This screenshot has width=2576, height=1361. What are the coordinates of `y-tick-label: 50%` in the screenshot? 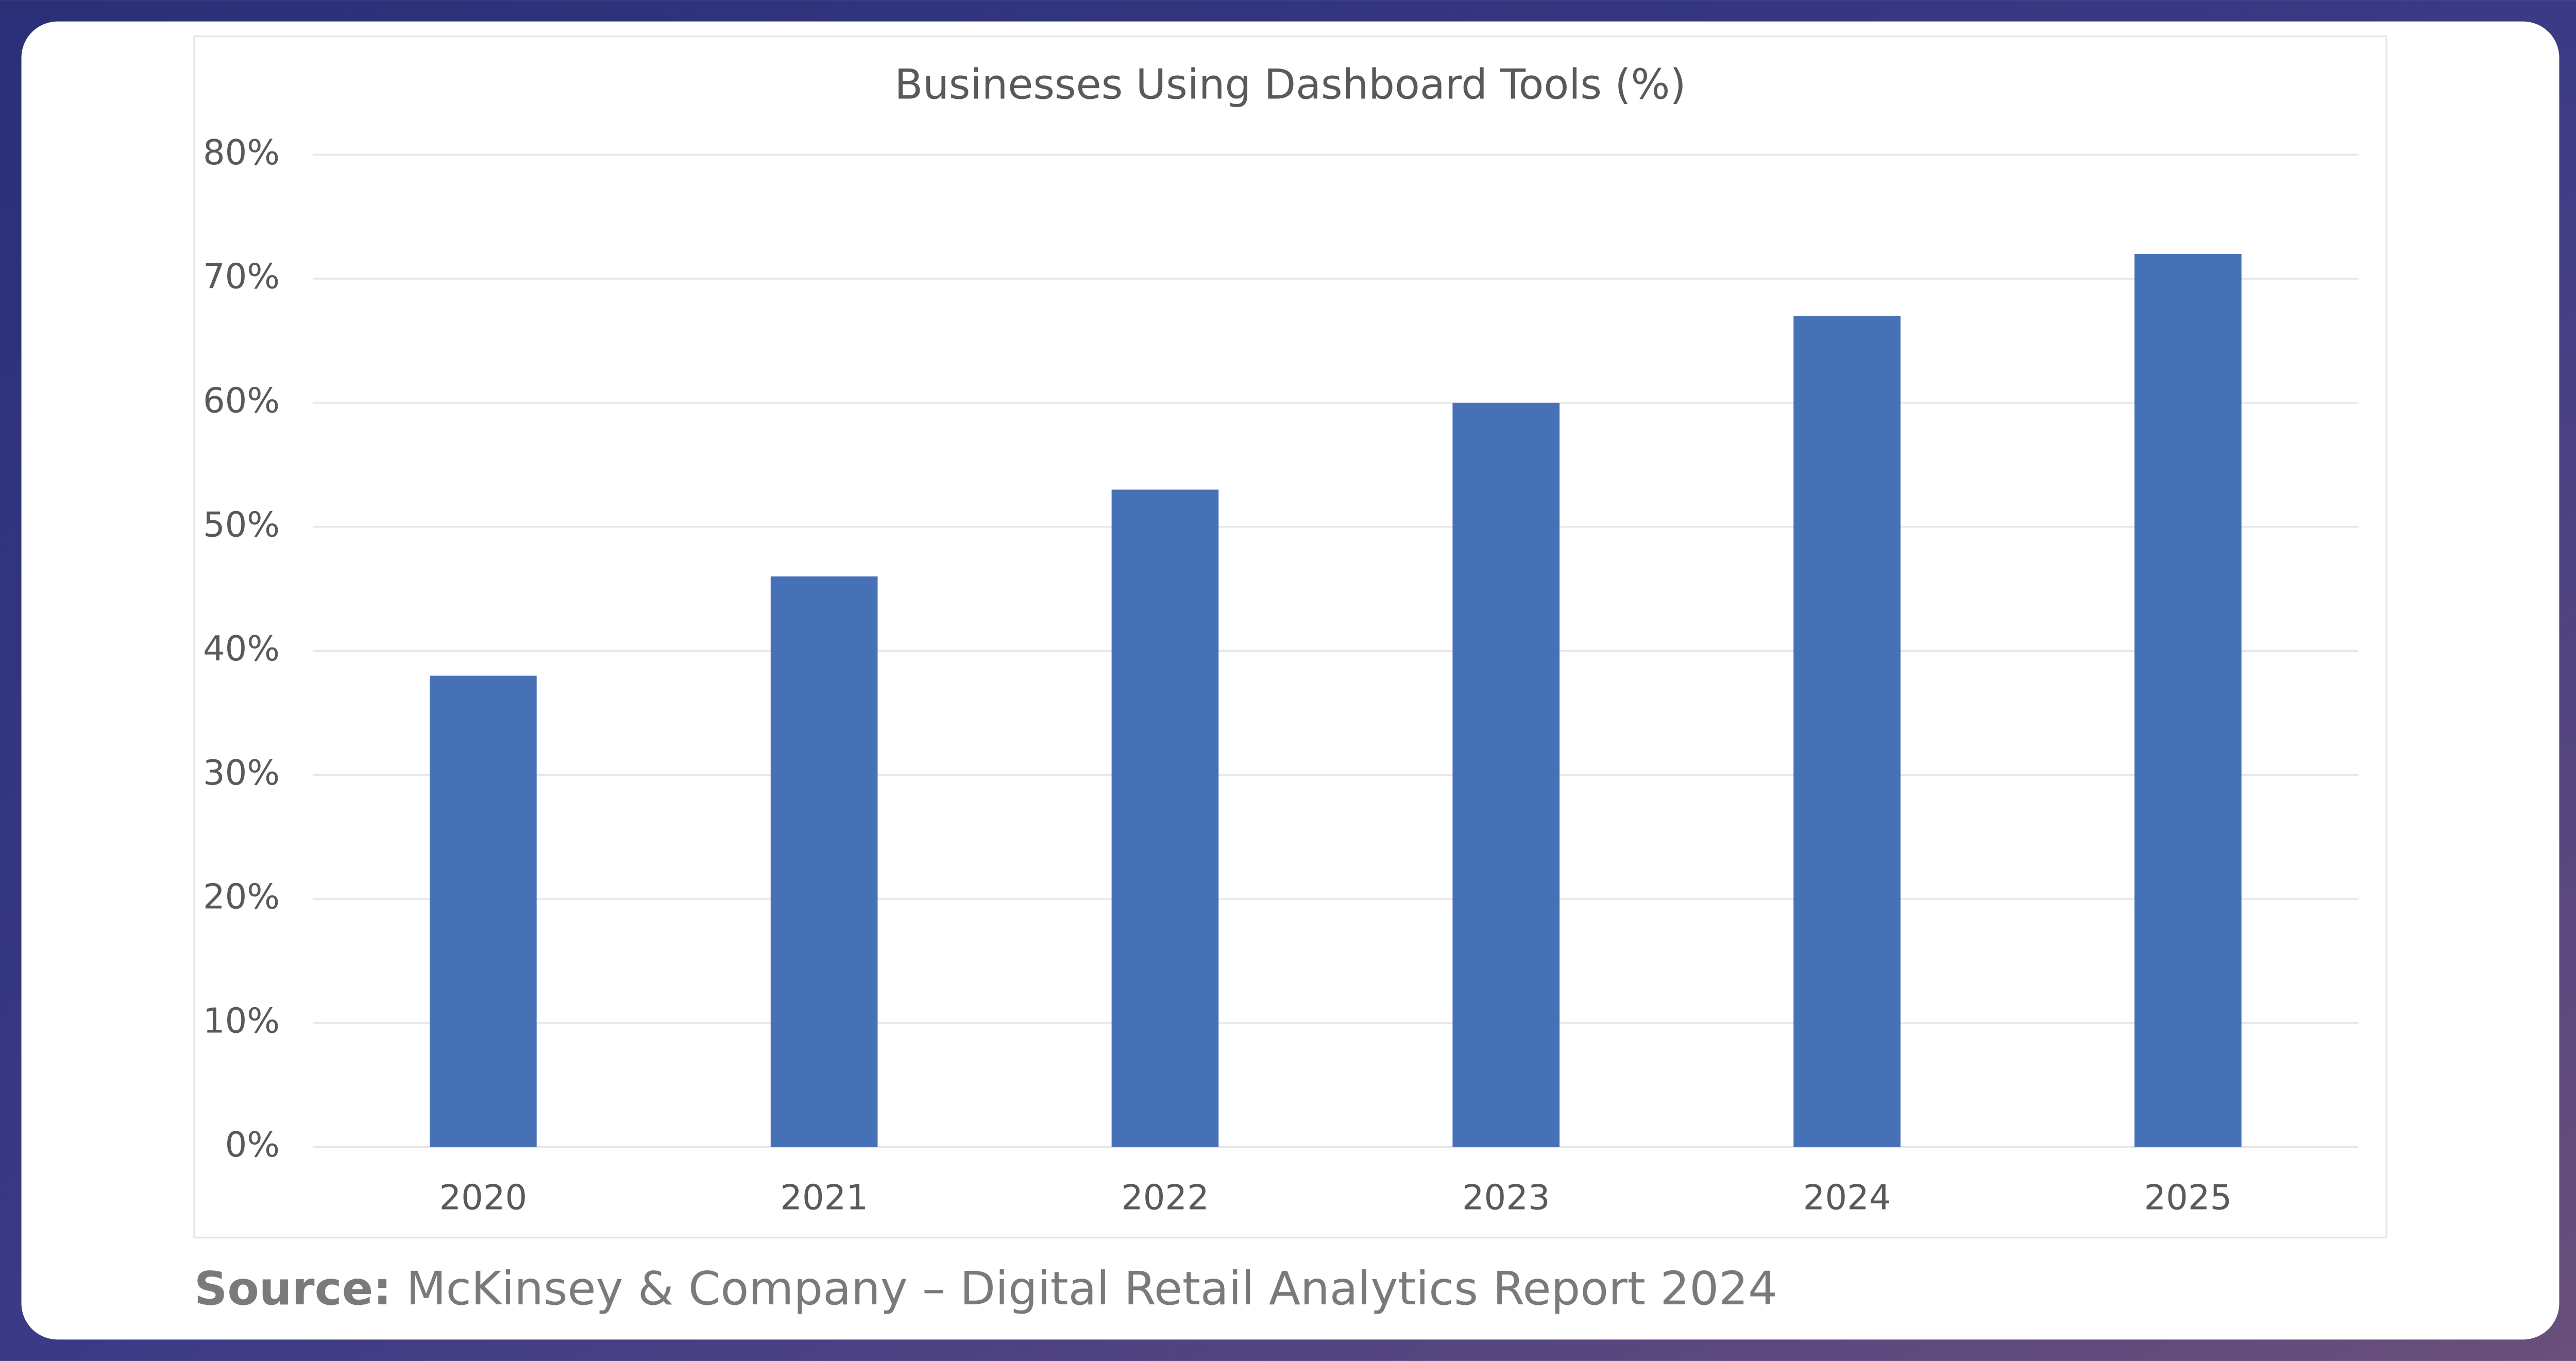 It's located at (241, 524).